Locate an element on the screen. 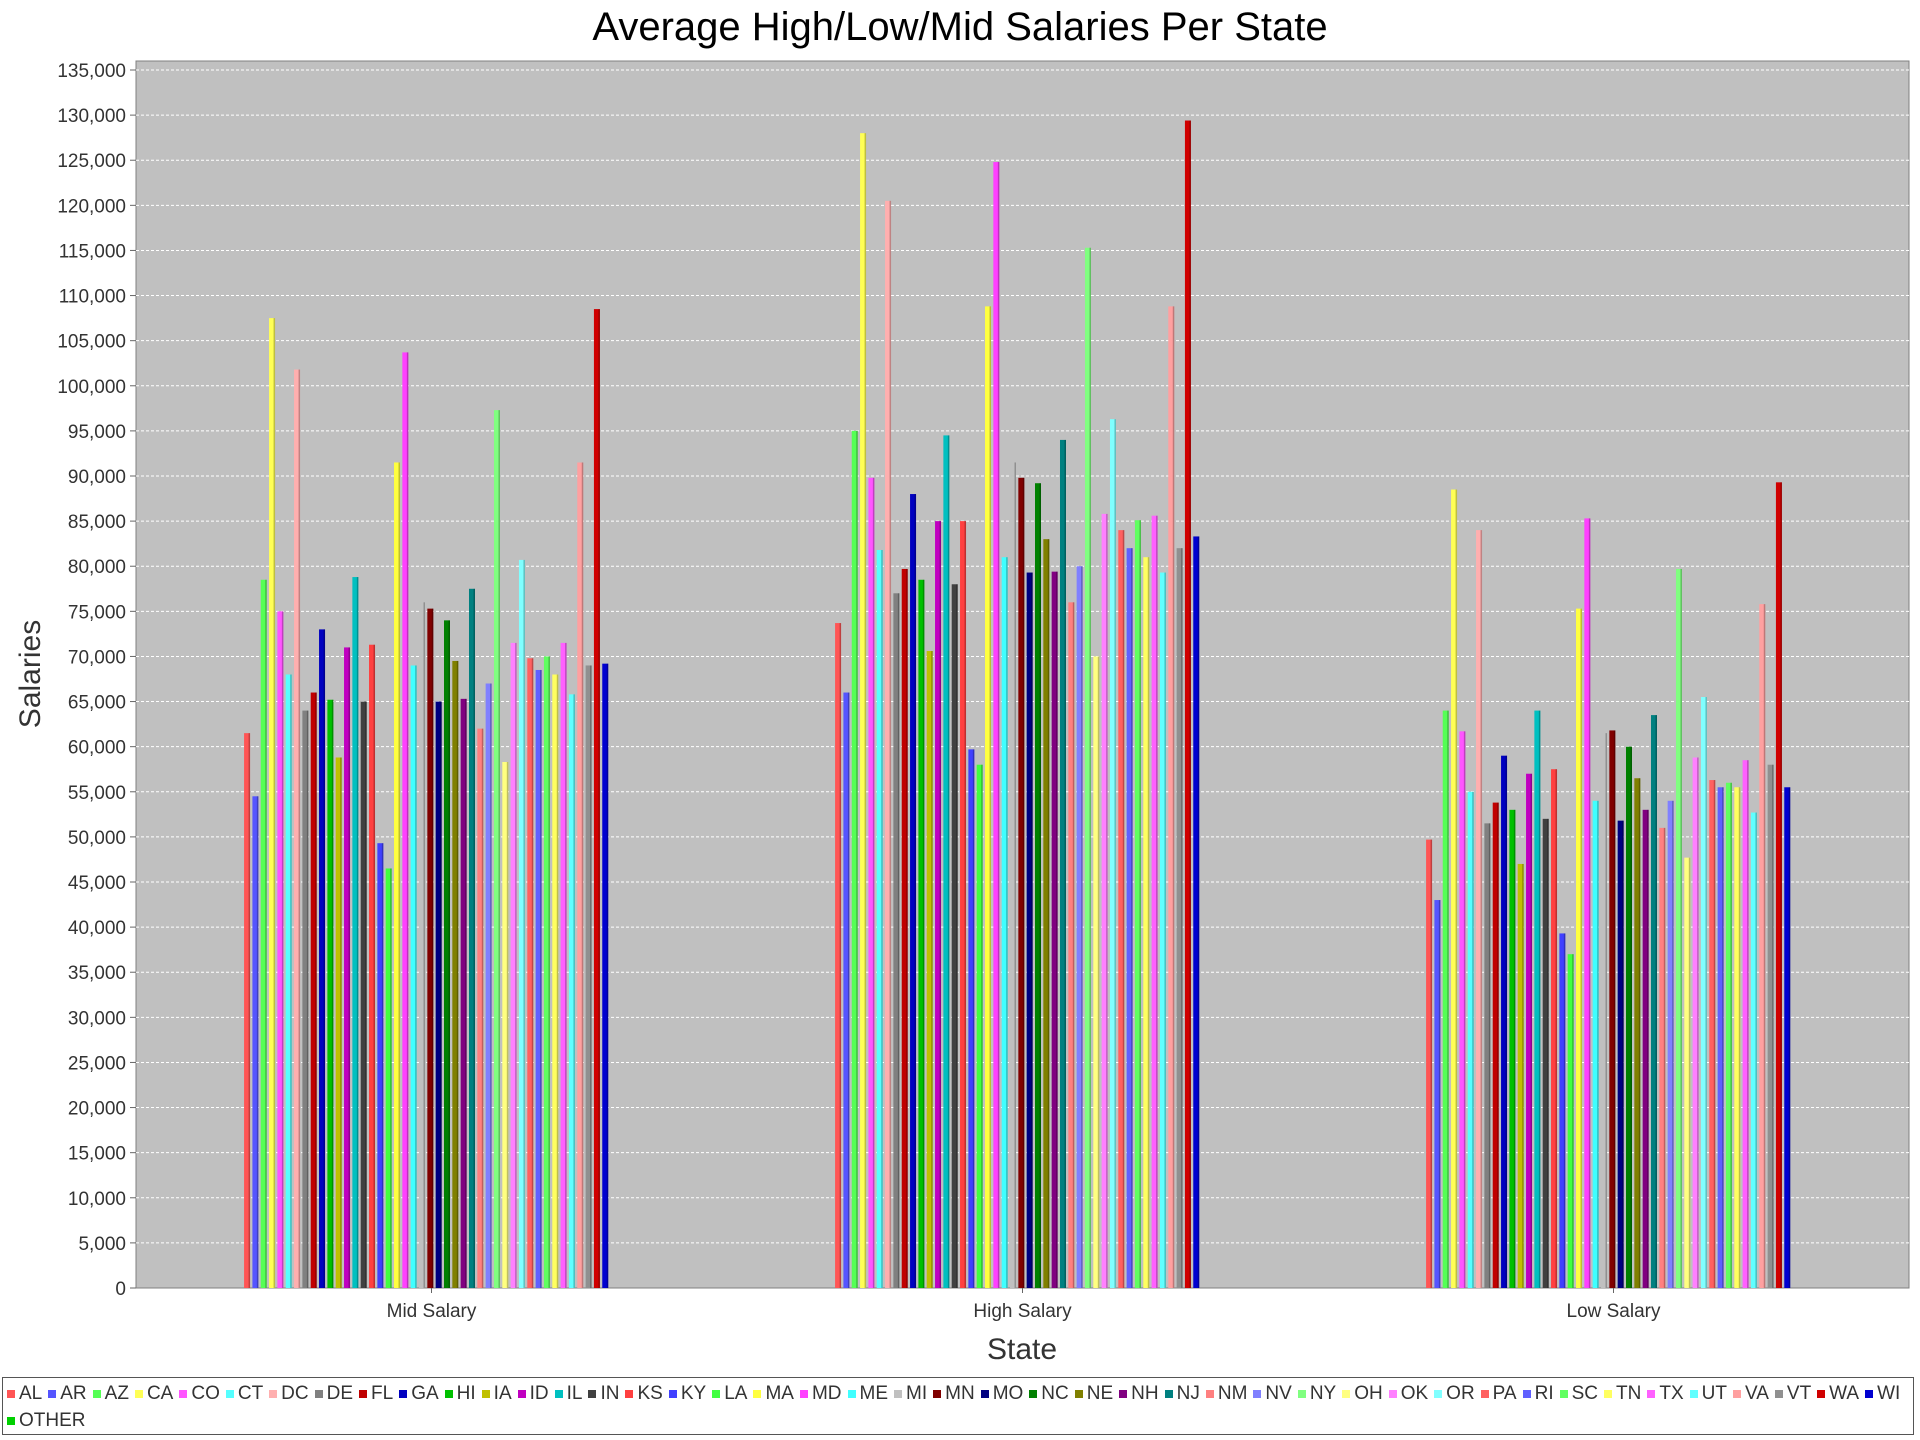 The width and height of the screenshot is (1920, 1440). legend-label: ID is located at coordinates (539, 1393).